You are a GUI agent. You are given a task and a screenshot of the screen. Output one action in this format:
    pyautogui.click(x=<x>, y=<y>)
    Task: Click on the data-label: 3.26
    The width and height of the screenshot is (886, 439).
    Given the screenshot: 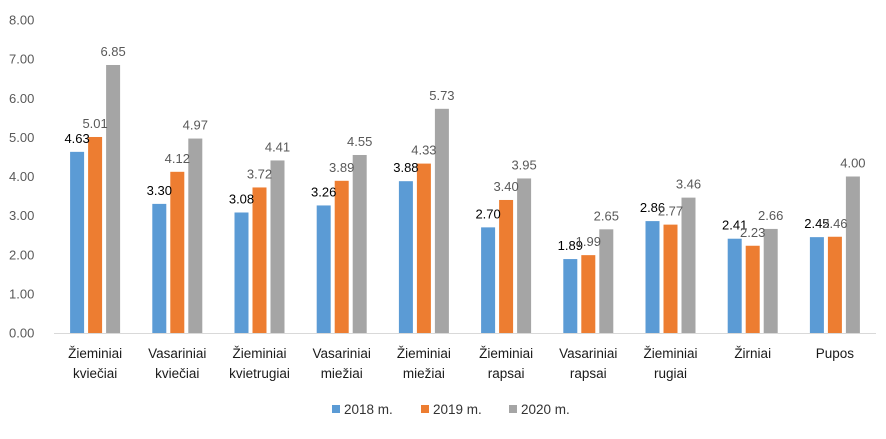 What is the action you would take?
    pyautogui.click(x=323, y=191)
    